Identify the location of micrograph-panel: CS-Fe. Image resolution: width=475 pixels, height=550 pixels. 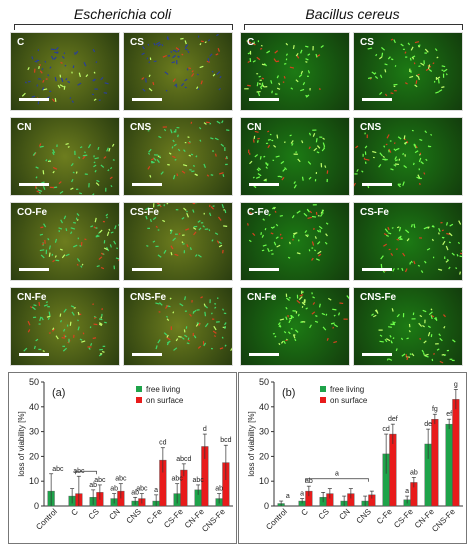
(408, 241).